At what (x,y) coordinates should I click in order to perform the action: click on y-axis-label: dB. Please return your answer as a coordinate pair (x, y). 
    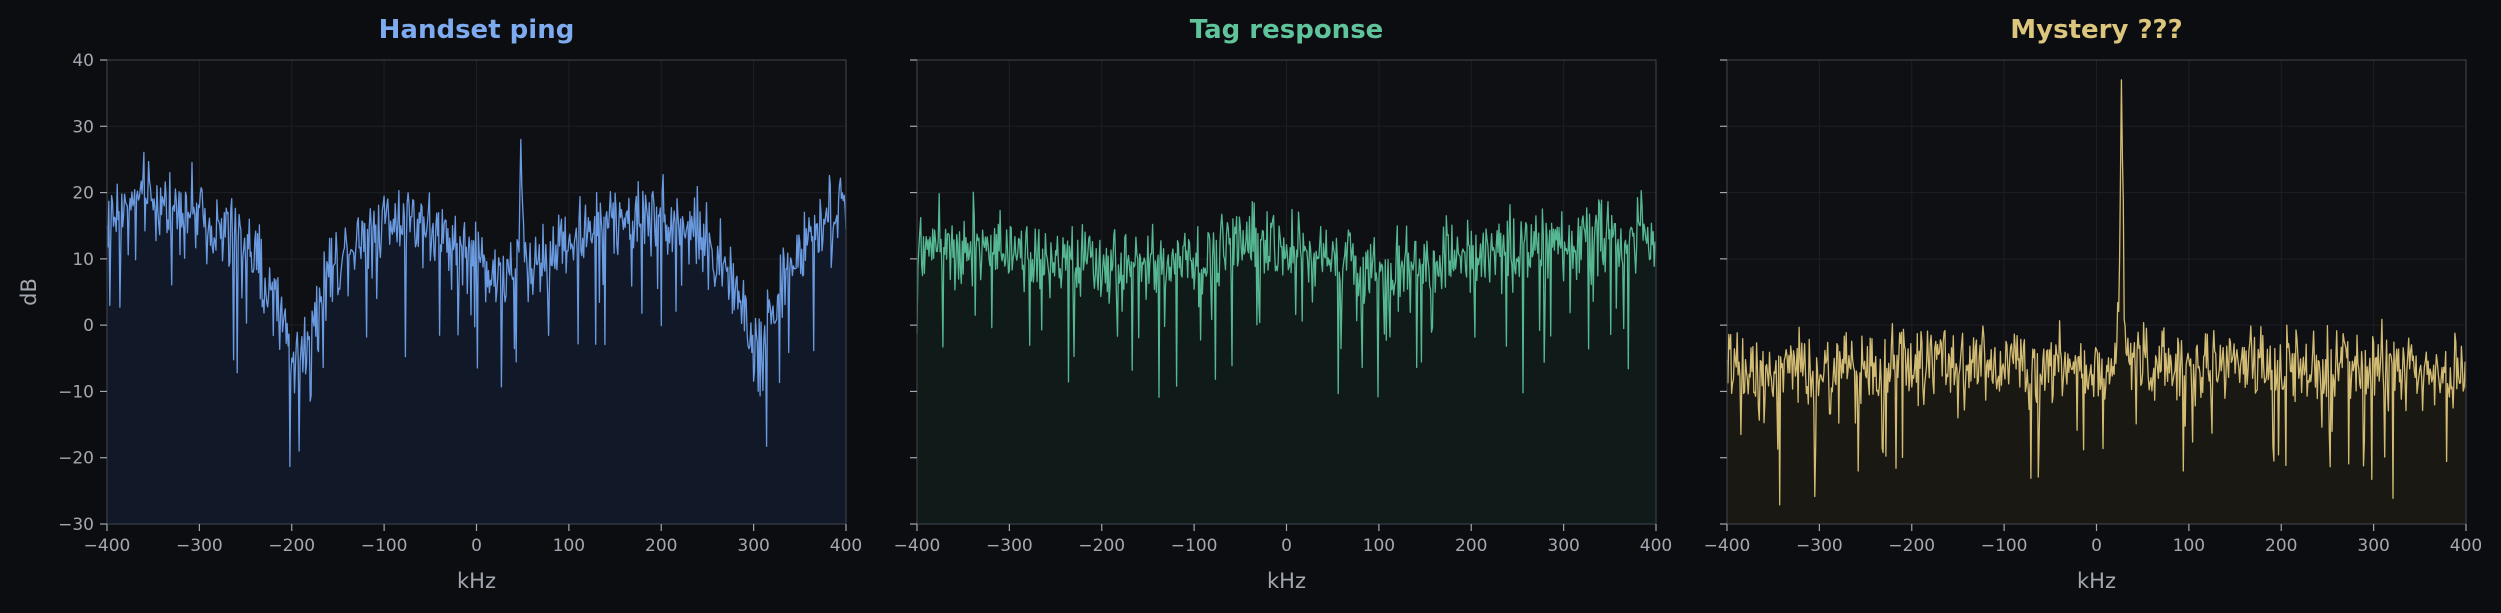
    Looking at the image, I should click on (29, 292).